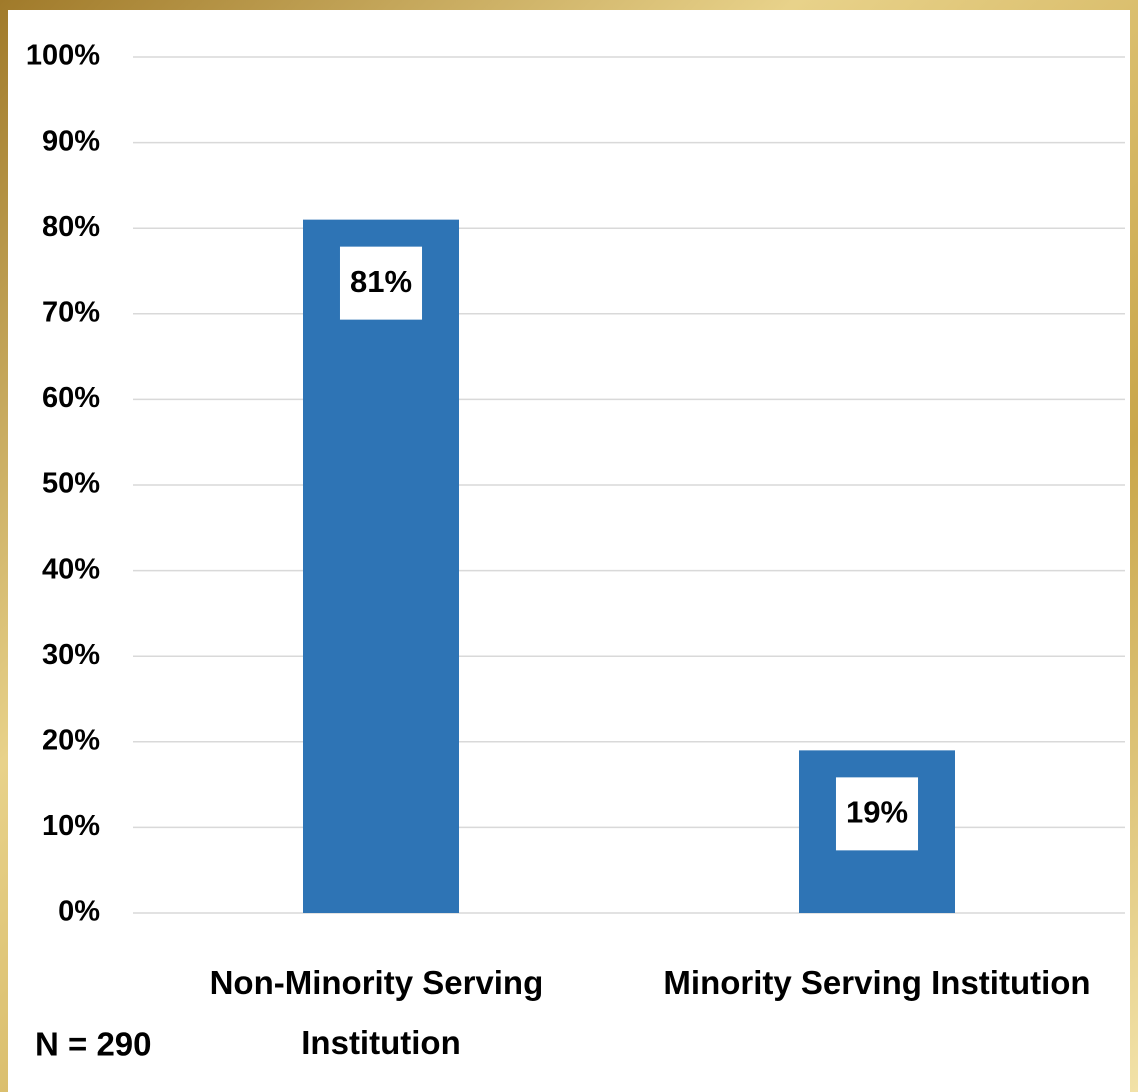  Describe the element at coordinates (63, 56) in the screenshot. I see `y-tick-label: 100%` at that location.